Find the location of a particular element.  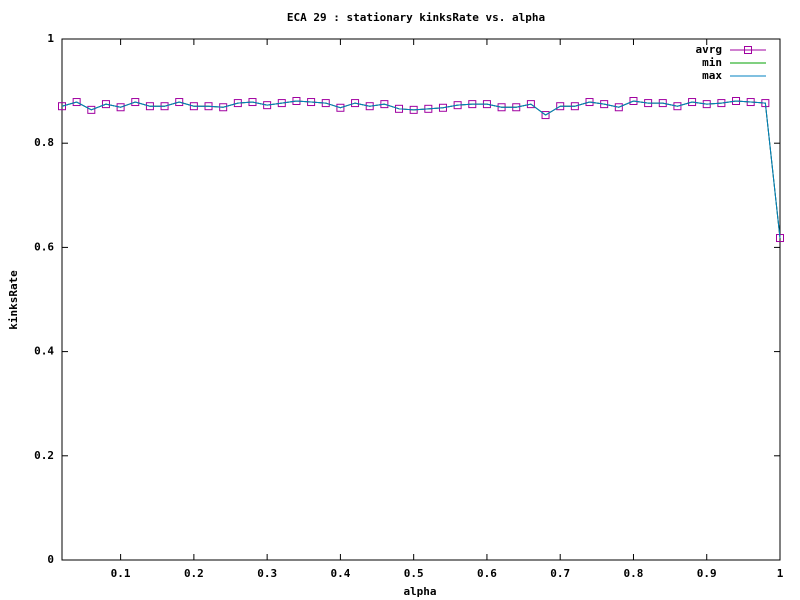

chart-title: ECA 29 : stationary kinksRate vs. alpha is located at coordinates (416, 17).